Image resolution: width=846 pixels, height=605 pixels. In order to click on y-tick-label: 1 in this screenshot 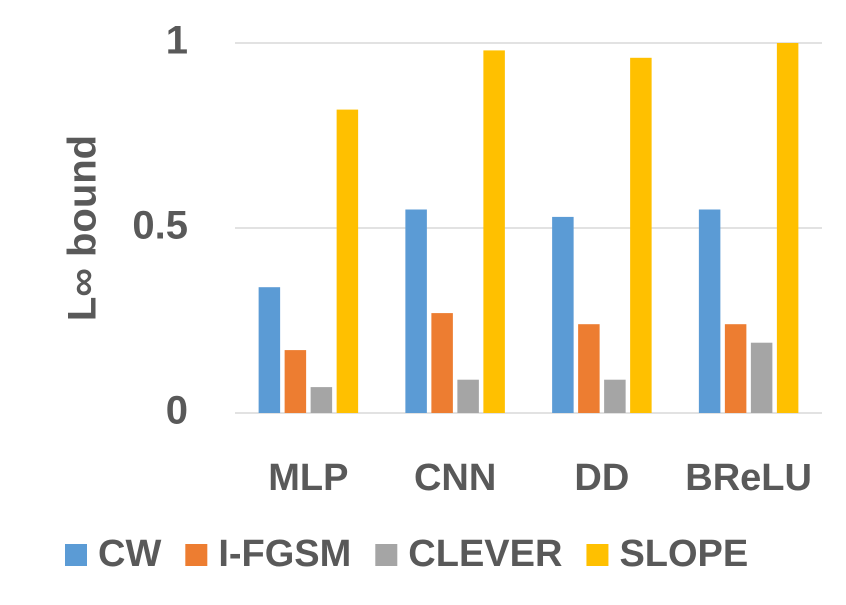, I will do `click(177, 41)`.